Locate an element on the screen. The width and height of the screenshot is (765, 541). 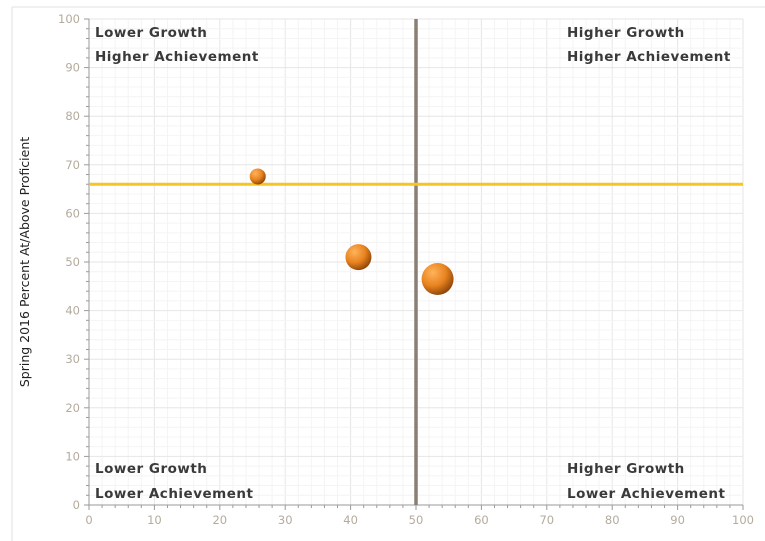
y-tick-label: 20 is located at coordinates (72, 408).